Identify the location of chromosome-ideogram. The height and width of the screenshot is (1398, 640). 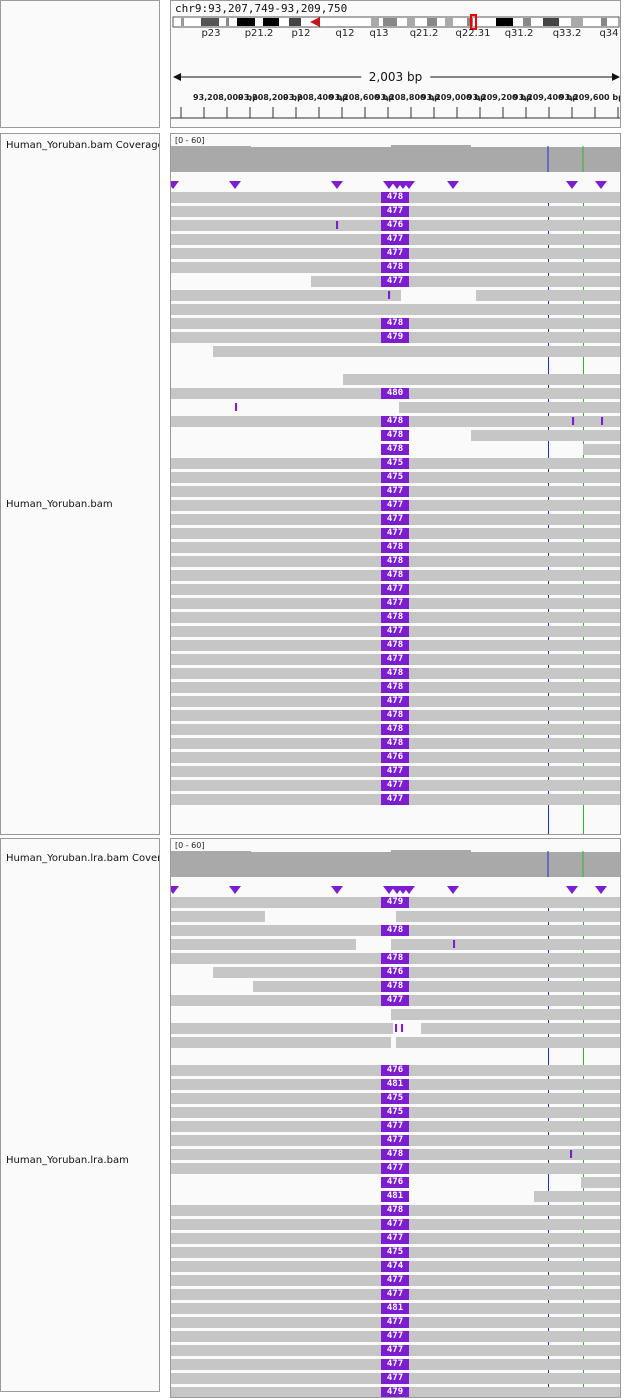
(396, 21).